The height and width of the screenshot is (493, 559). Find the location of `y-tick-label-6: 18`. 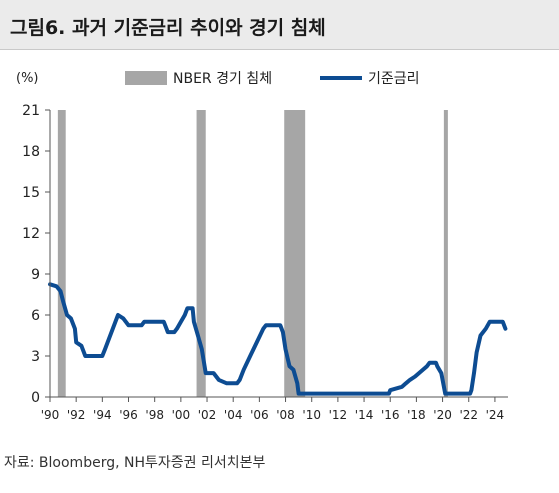

y-tick-label-6: 18 is located at coordinates (31, 152).